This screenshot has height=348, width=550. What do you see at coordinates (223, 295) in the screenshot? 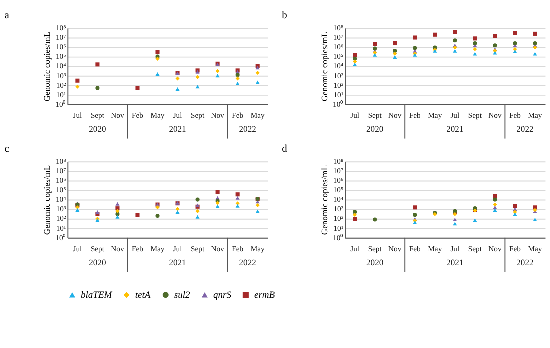
I see `legend-label: qnrS` at bounding box center [223, 295].